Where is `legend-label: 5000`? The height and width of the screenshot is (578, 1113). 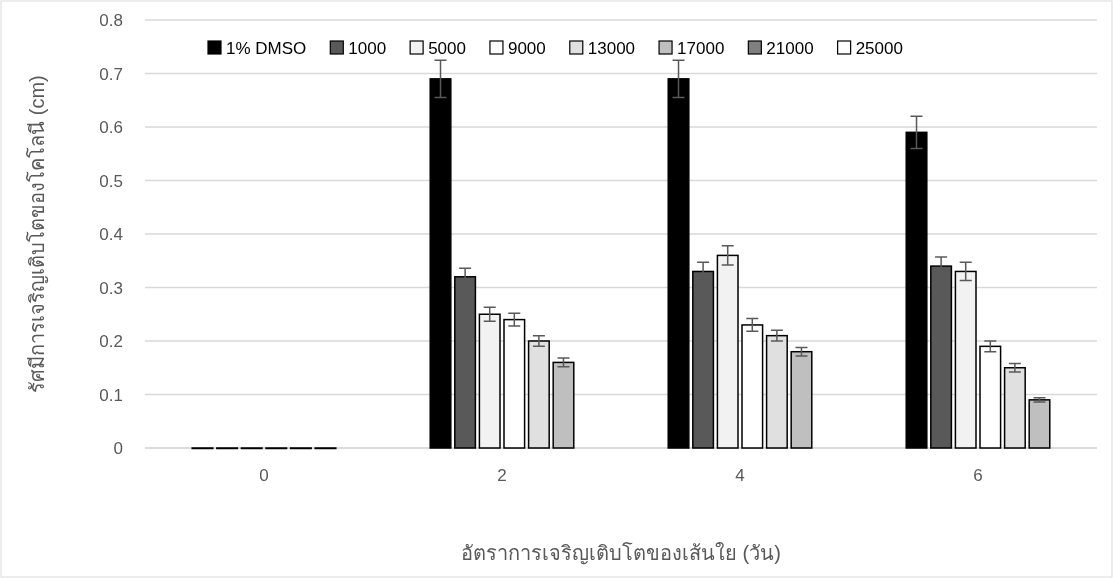 legend-label: 5000 is located at coordinates (447, 48).